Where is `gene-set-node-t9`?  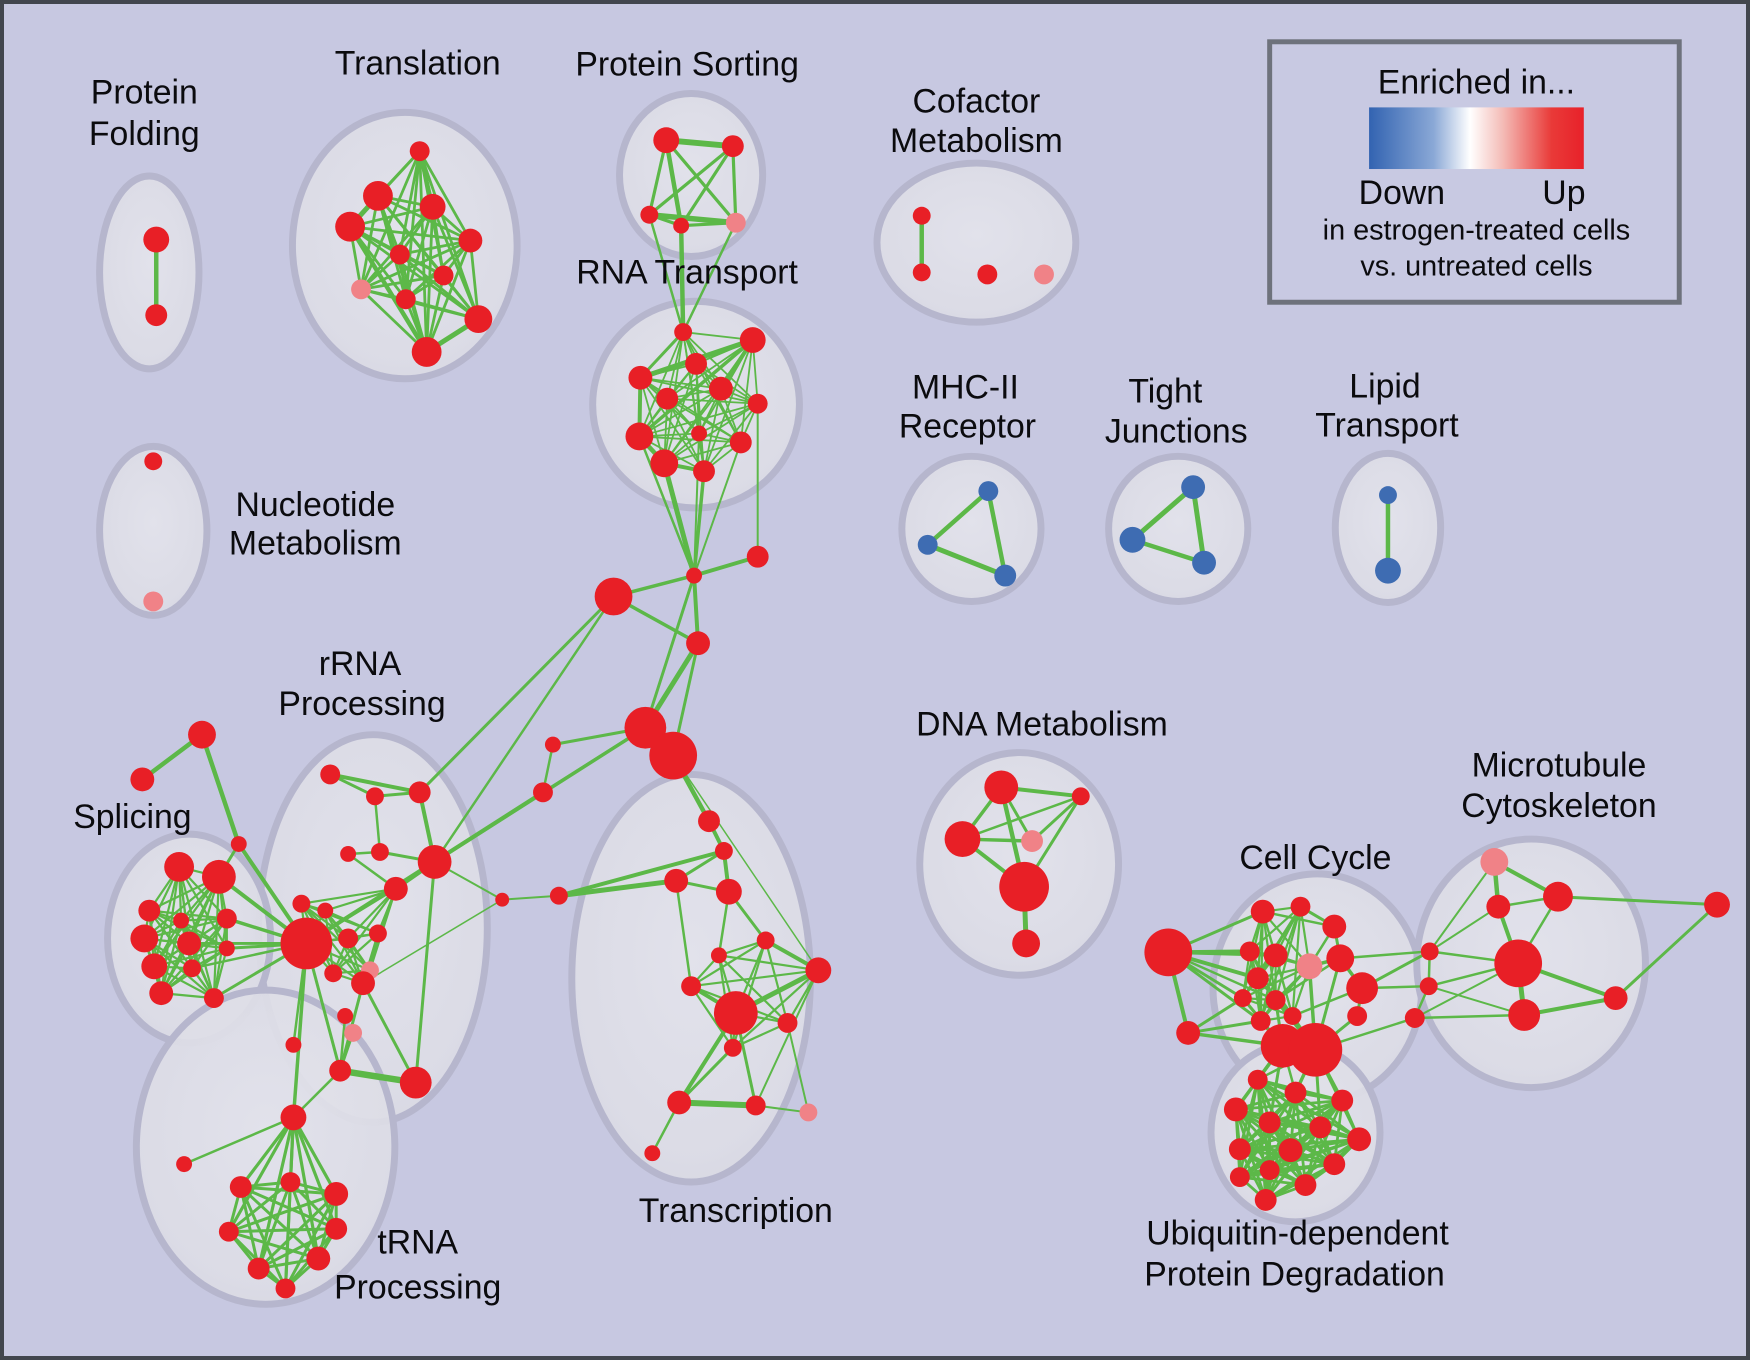
gene-set-node-t9 is located at coordinates (405, 299).